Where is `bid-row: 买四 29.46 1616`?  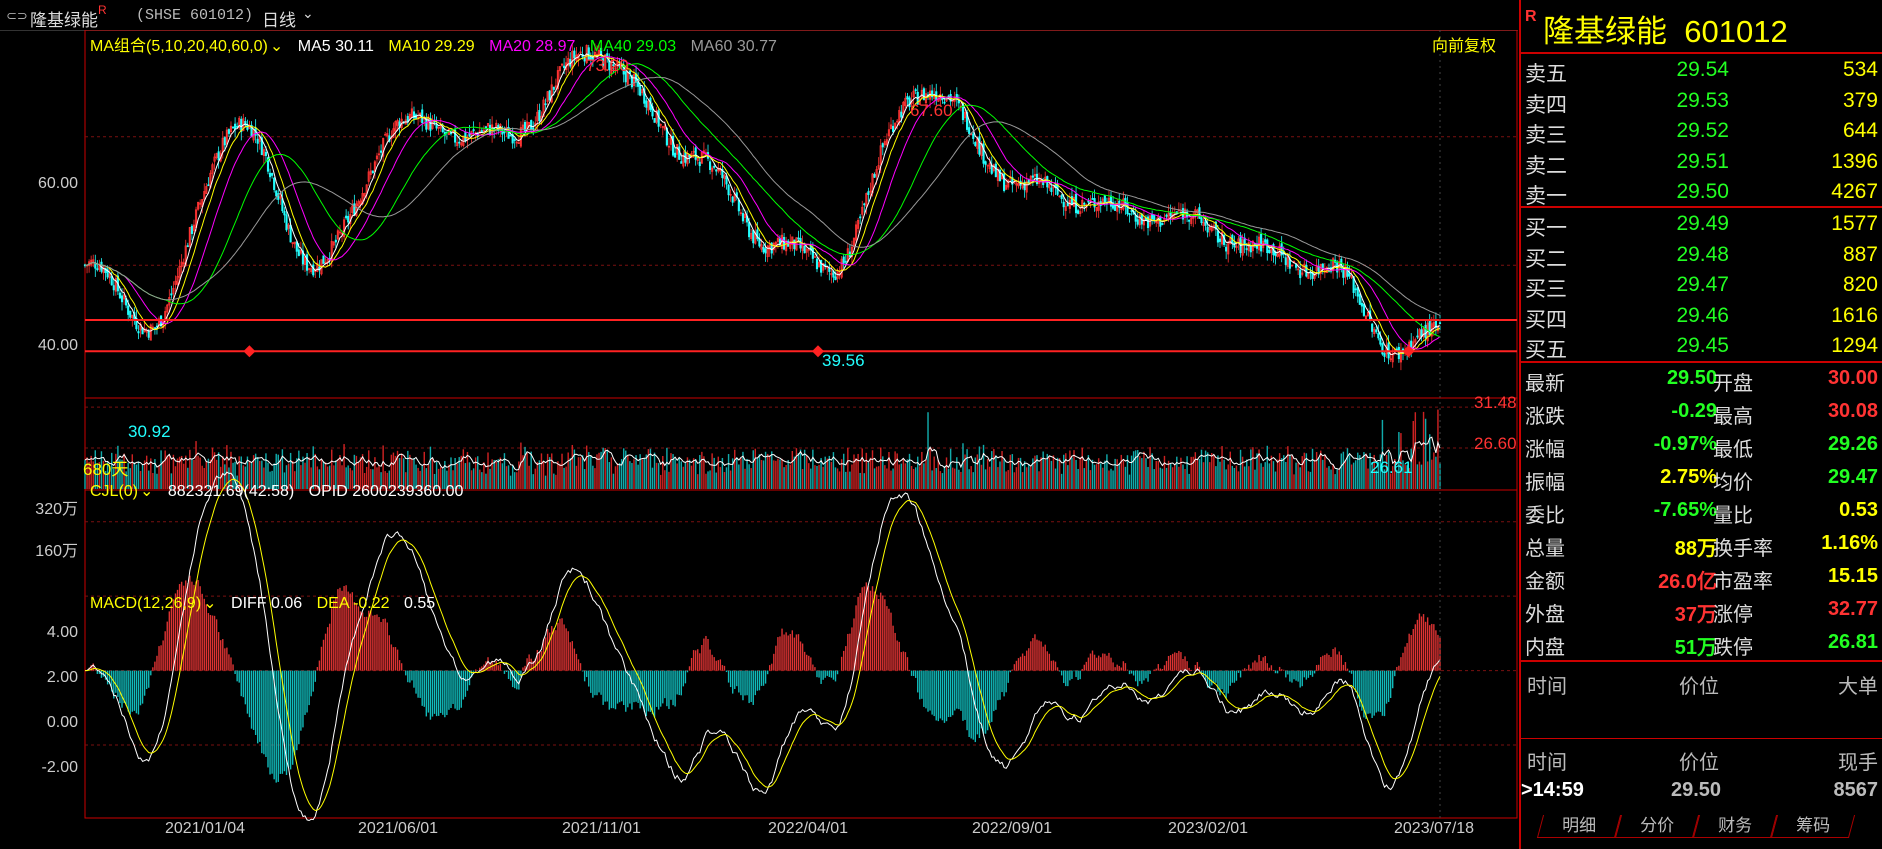
bid-row: 买四 29.46 1616 is located at coordinates (1701, 316).